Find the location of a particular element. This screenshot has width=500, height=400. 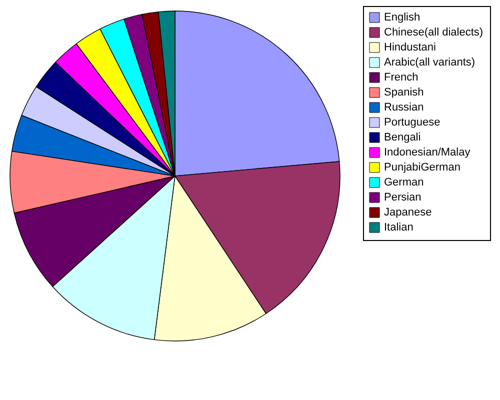

legend-label: French is located at coordinates (401, 78).